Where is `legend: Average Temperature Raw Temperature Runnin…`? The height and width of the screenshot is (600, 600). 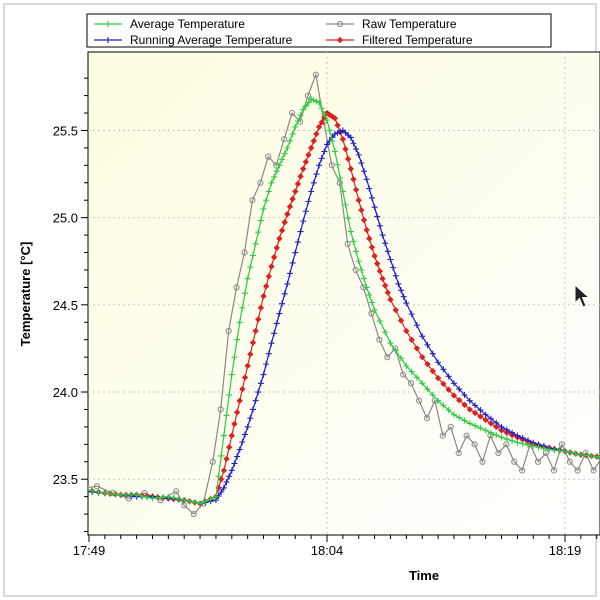
legend: Average Temperature Raw Temperature Runnin… is located at coordinates (319, 30).